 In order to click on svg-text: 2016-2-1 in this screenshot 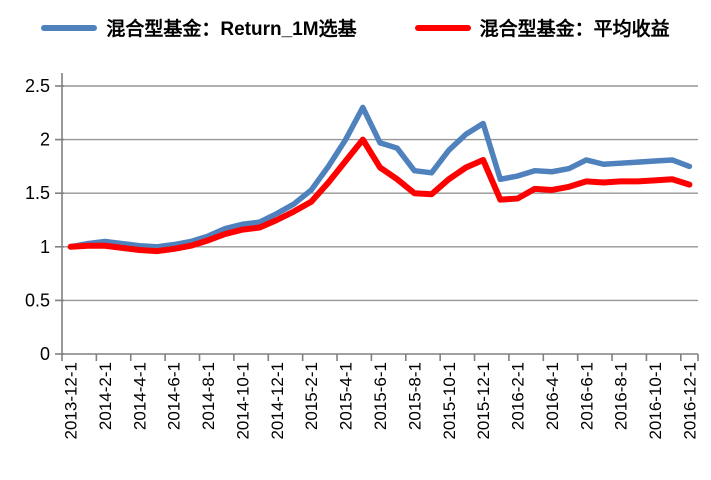, I will do `click(518, 396)`.